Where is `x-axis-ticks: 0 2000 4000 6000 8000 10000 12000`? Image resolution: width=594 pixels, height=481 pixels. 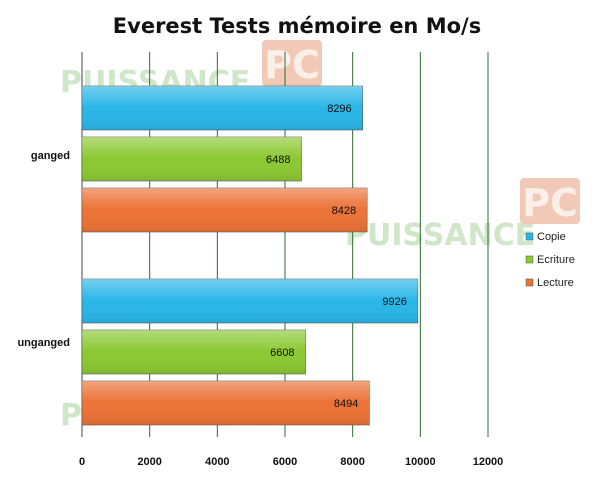
x-axis-ticks: 0 2000 4000 6000 8000 10000 12000 is located at coordinates (291, 462).